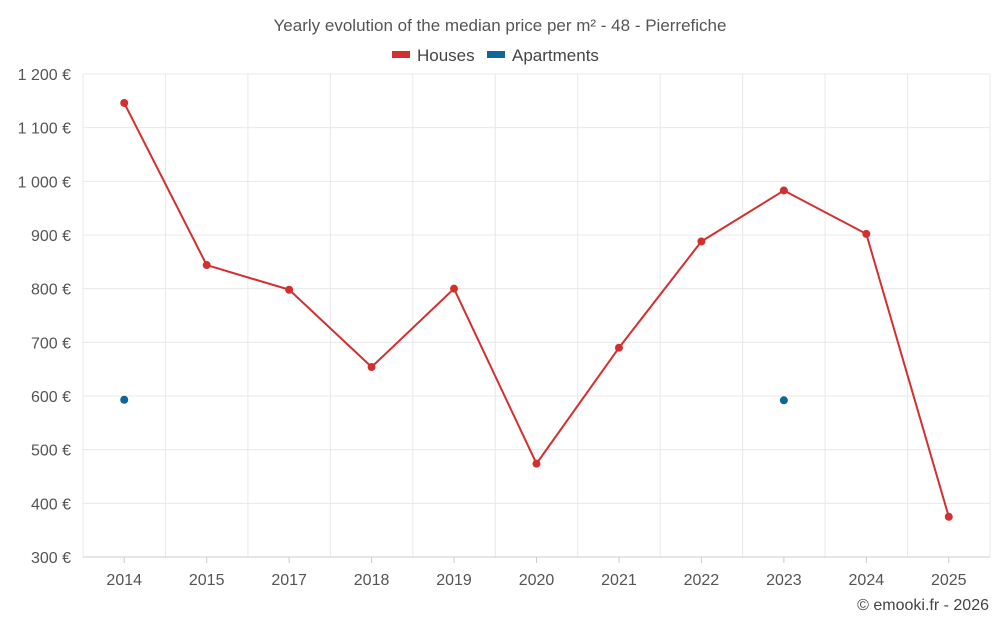 The image size is (1000, 625). I want to click on chart-legend: Houses Apartments, so click(495, 55).